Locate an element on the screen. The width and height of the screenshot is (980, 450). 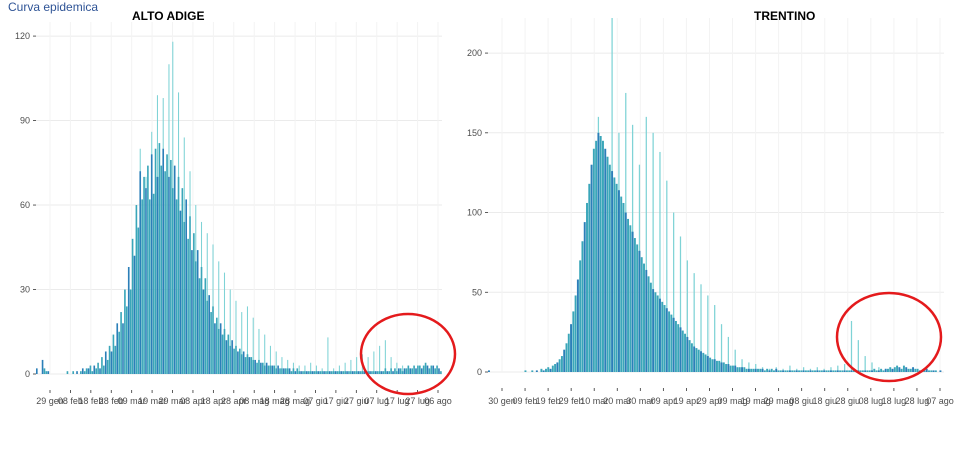
x-tick-label: 28 feb is located at coordinates (111, 401).